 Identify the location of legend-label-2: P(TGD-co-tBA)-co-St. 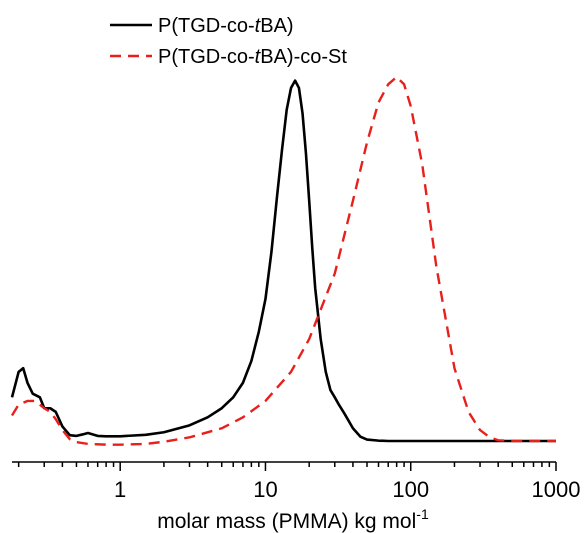
(252, 57).